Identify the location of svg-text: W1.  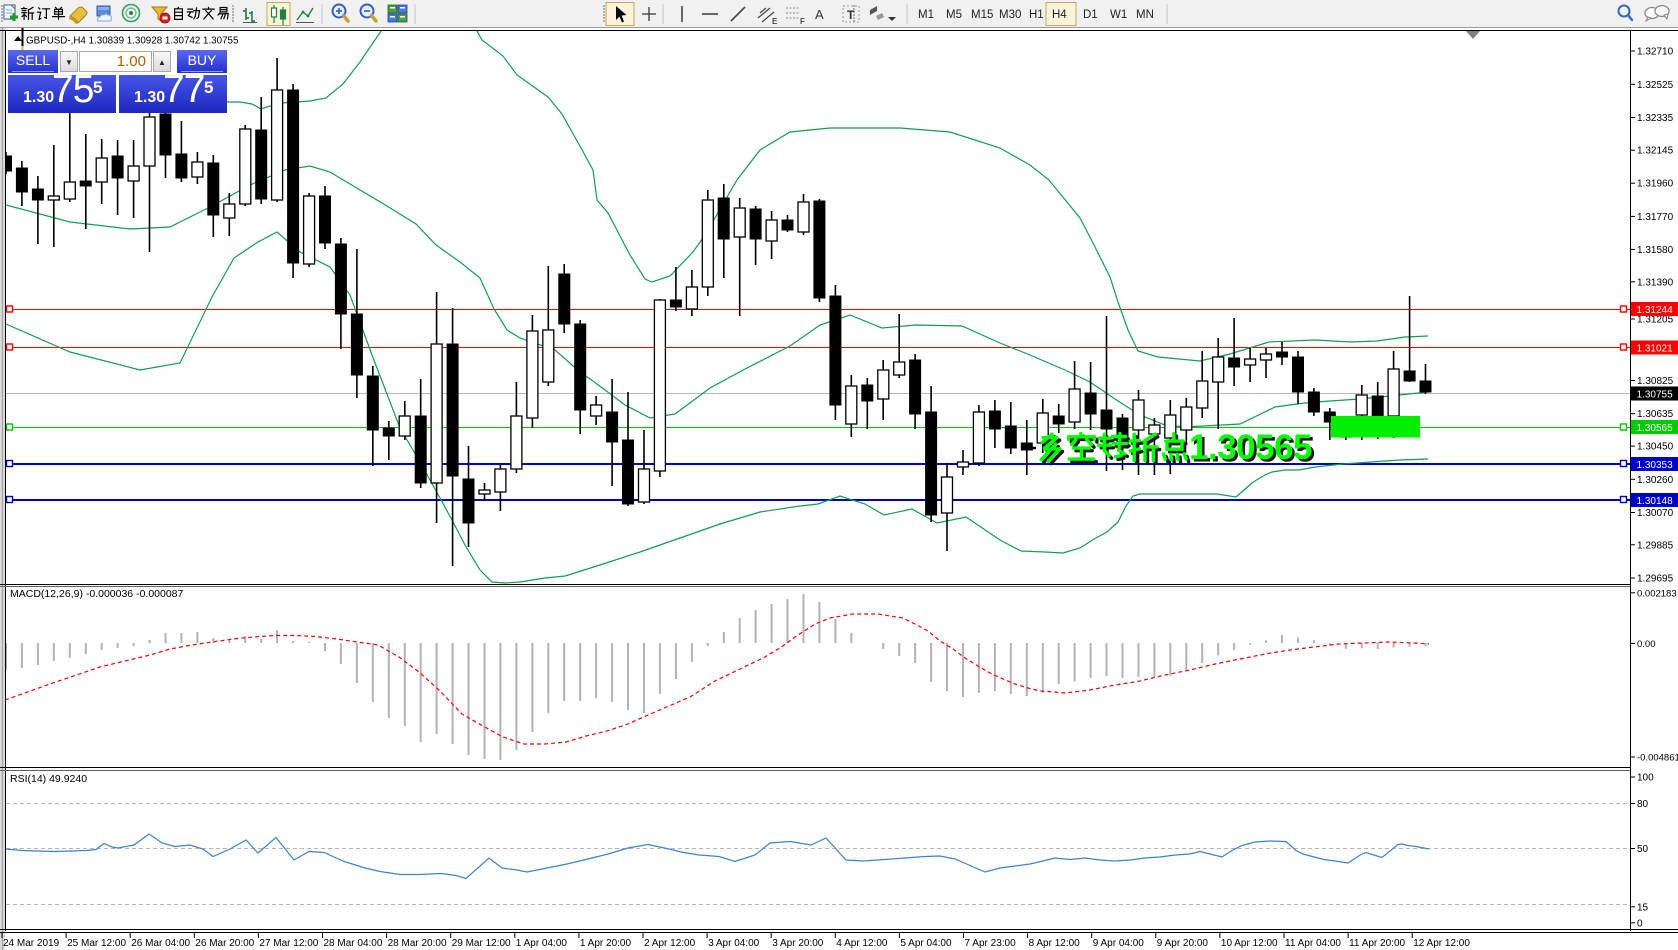
(1118, 15).